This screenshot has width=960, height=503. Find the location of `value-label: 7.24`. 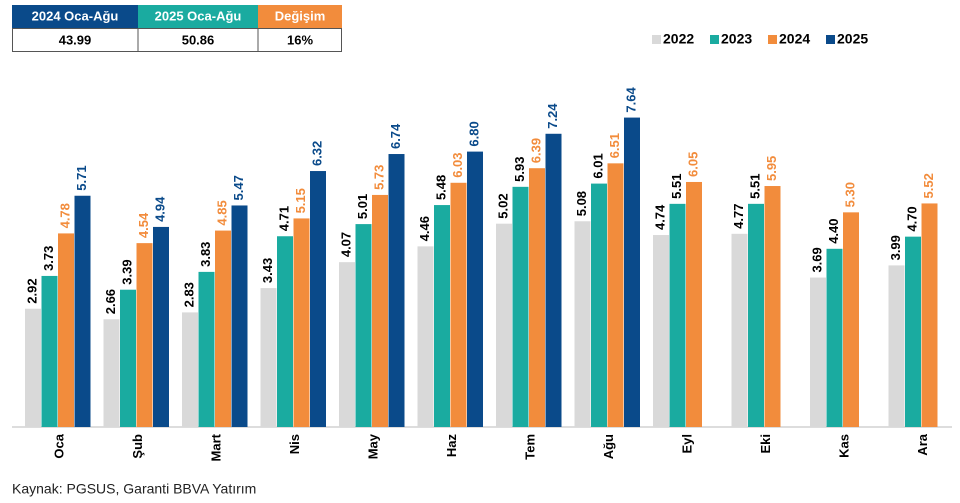

value-label: 7.24 is located at coordinates (552, 116).